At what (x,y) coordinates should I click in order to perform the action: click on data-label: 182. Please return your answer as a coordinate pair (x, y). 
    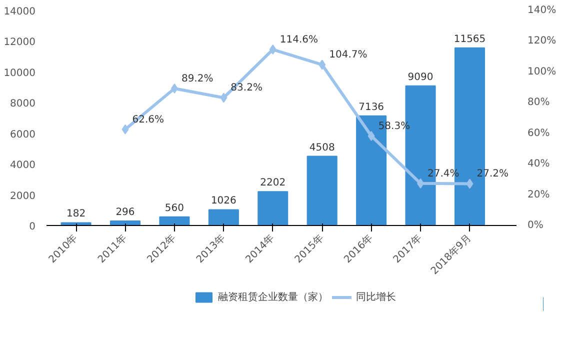
    Looking at the image, I should click on (76, 214).